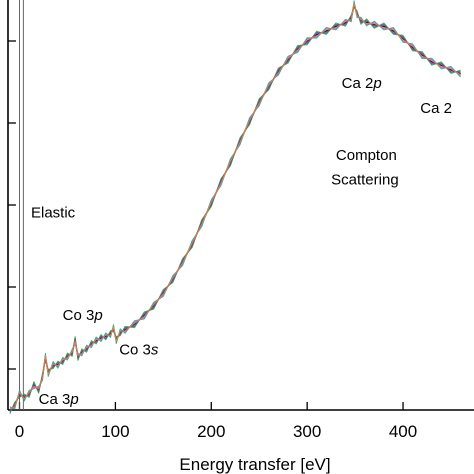  Describe the element at coordinates (83, 315) in the screenshot. I see `annotation-label: Co 3p` at that location.